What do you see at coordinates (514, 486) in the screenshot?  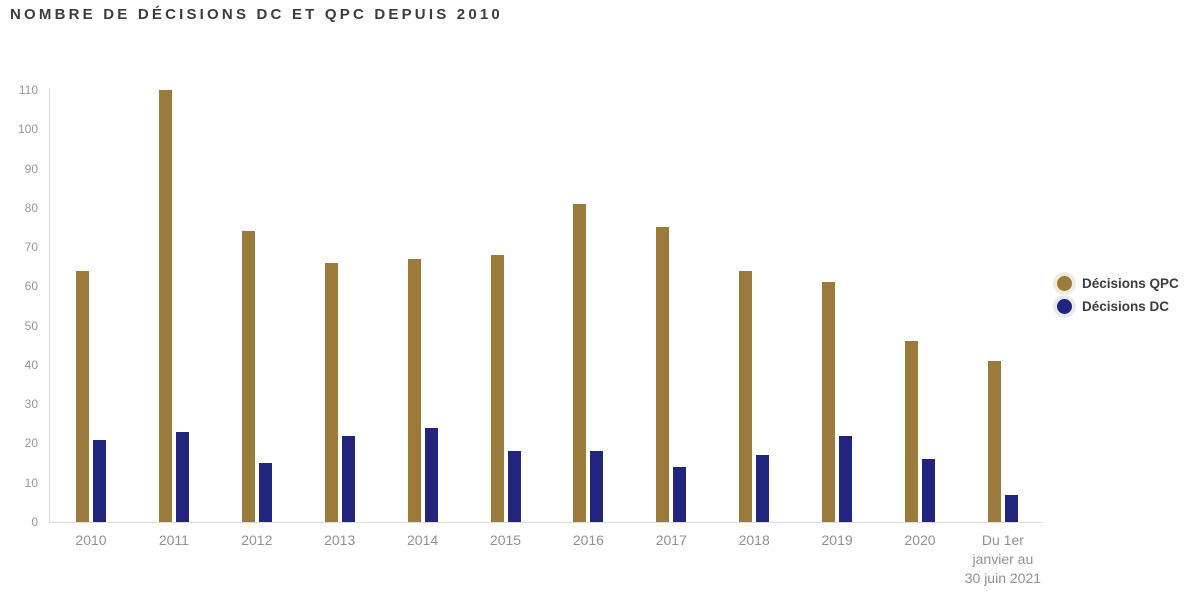 I see `bar-dc-2015` at bounding box center [514, 486].